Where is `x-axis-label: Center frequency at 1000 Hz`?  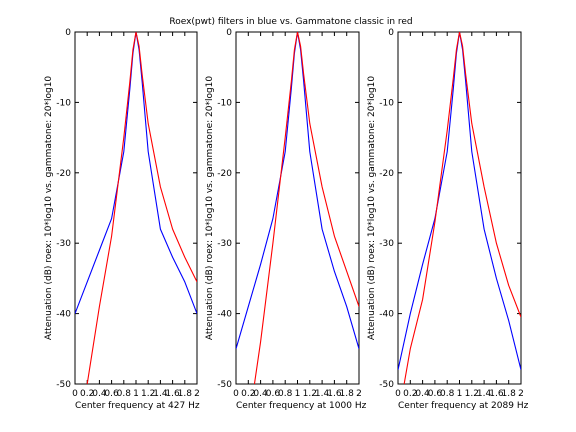 x-axis-label: Center frequency at 1000 Hz is located at coordinates (301, 406).